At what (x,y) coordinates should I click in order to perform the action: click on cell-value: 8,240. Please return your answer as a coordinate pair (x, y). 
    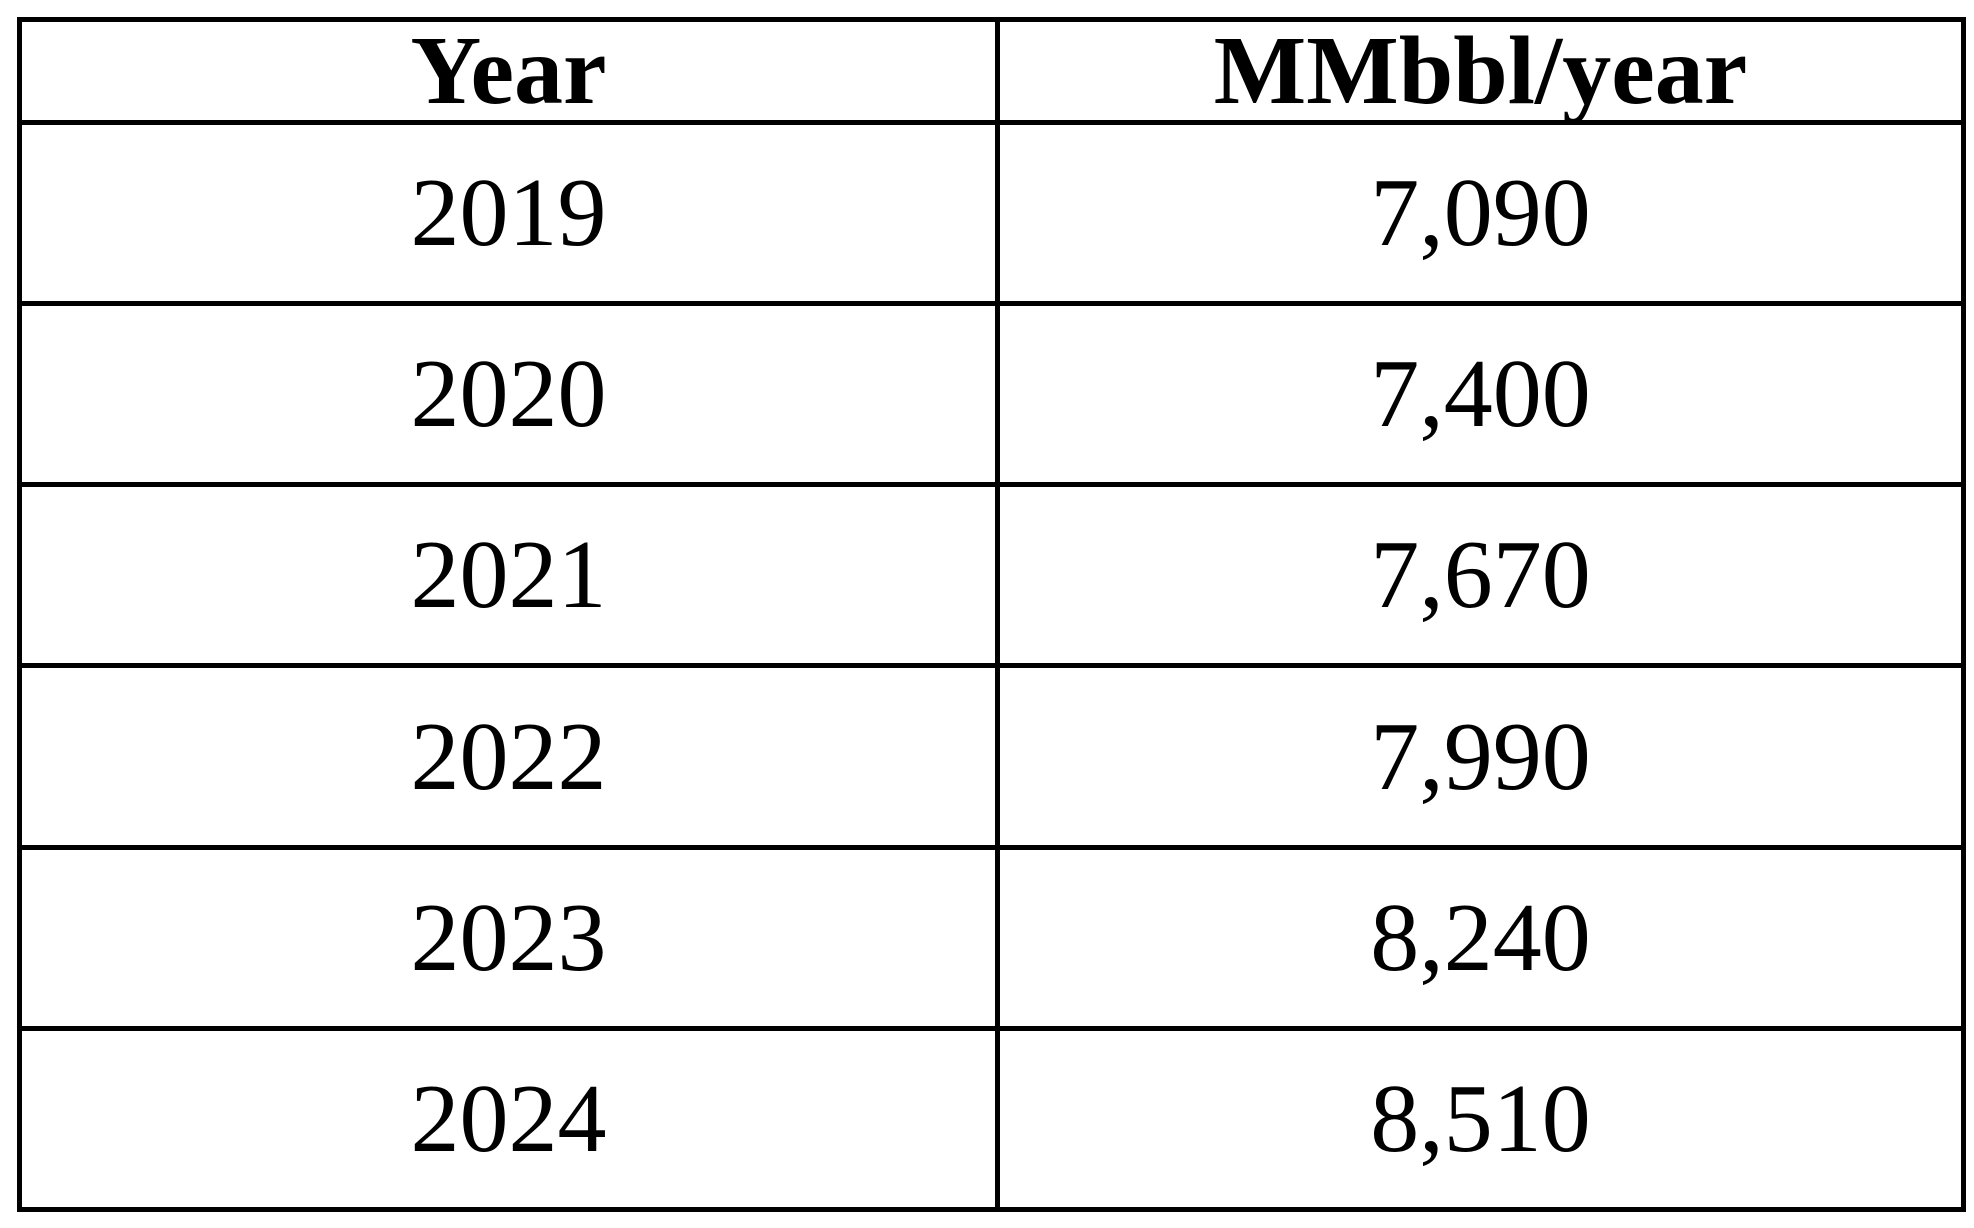
    Looking at the image, I should click on (1480, 937).